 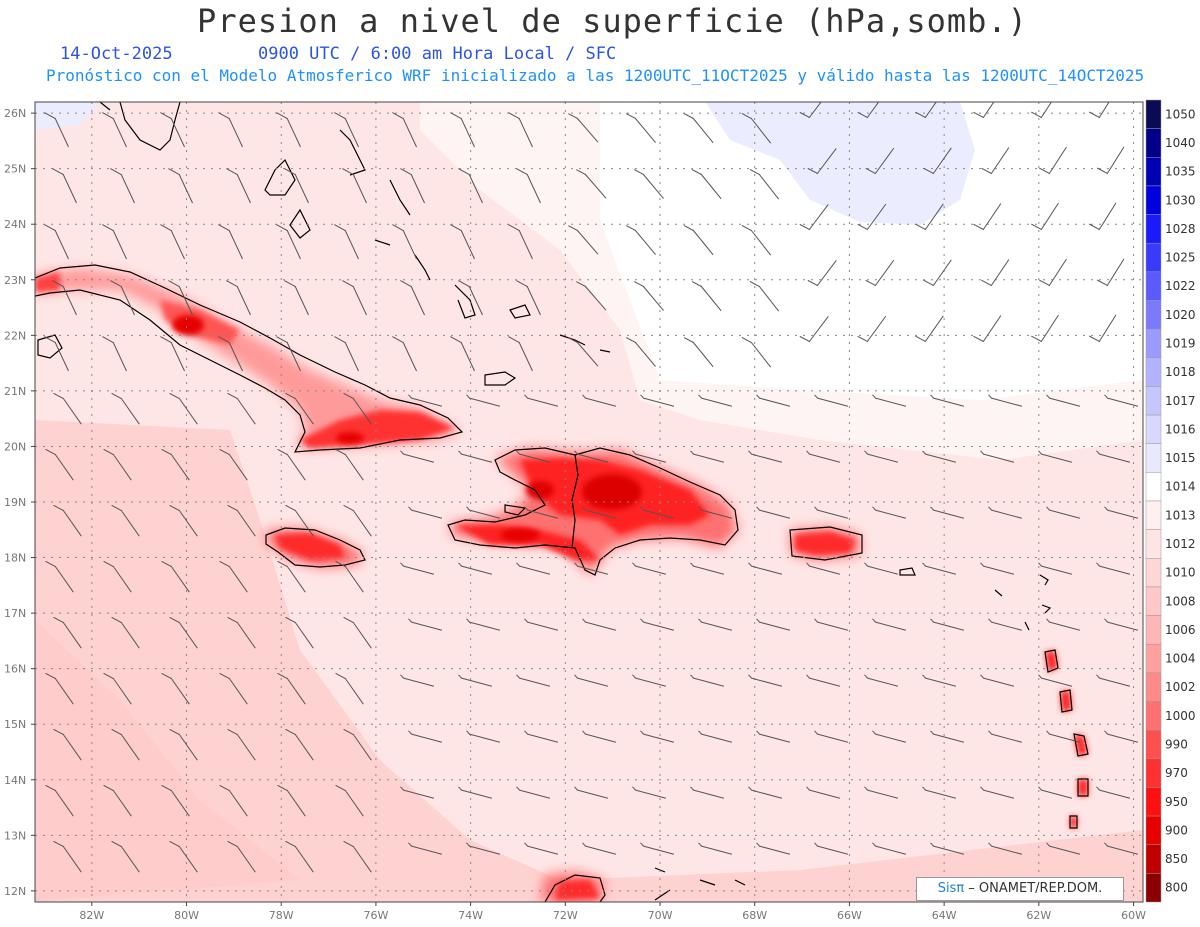 I want to click on valid-time: 0900 UTC / 6:00 am Hora Local / SFC, so click(x=437, y=54).